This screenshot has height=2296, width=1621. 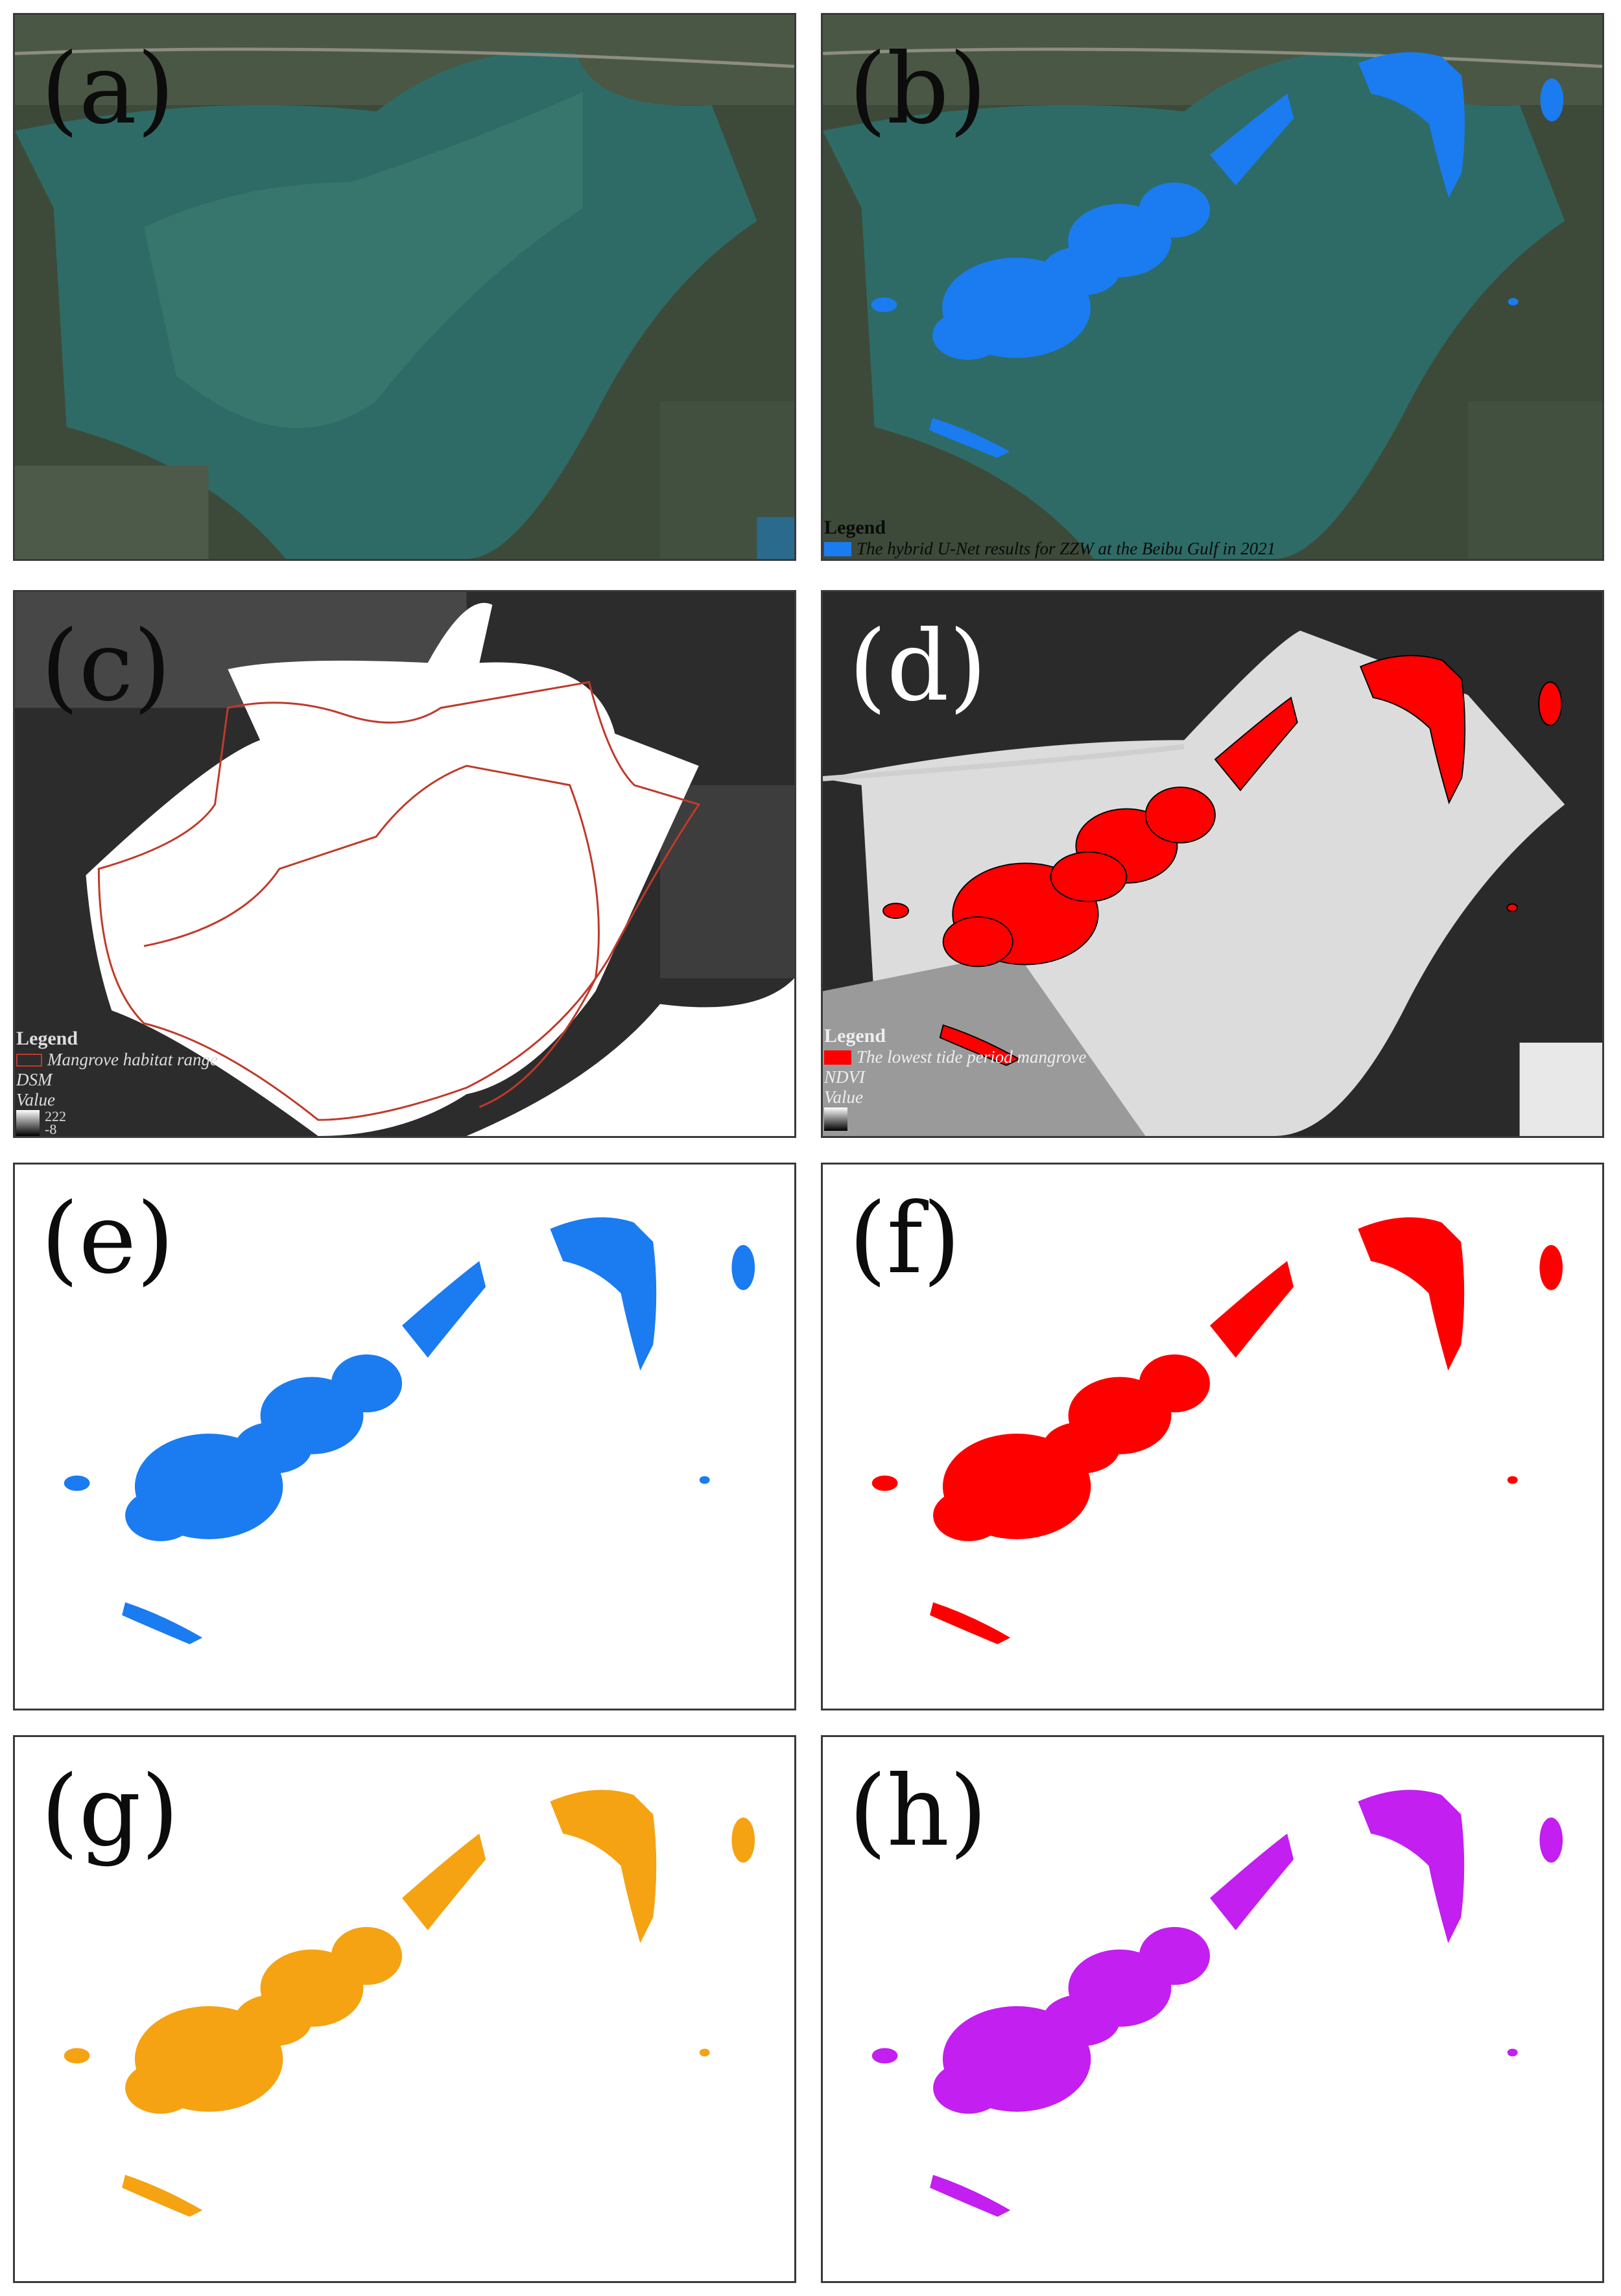 What do you see at coordinates (56, 1116) in the screenshot?
I see `legend-value-high: 222` at bounding box center [56, 1116].